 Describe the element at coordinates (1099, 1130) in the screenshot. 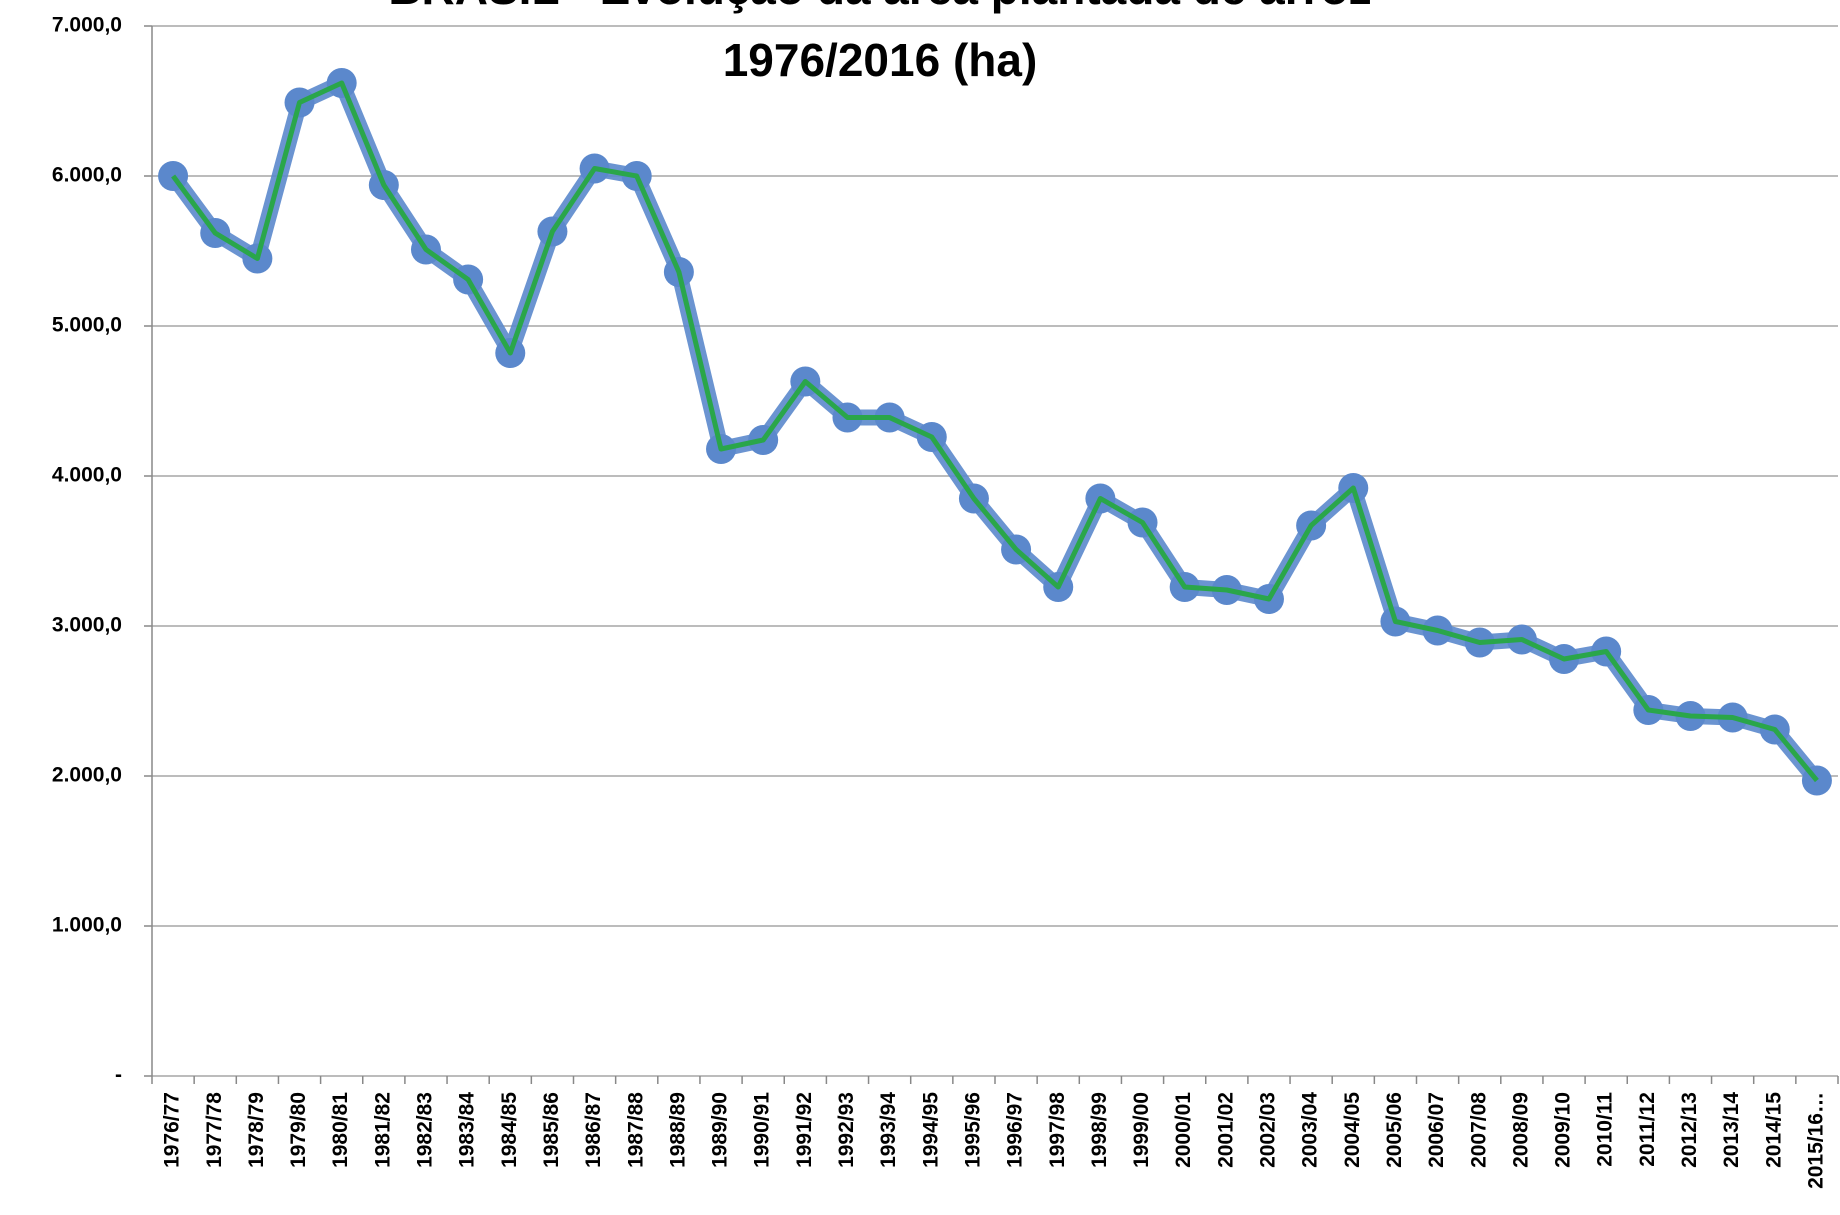

I see `x-tick-label: 1998/99` at that location.